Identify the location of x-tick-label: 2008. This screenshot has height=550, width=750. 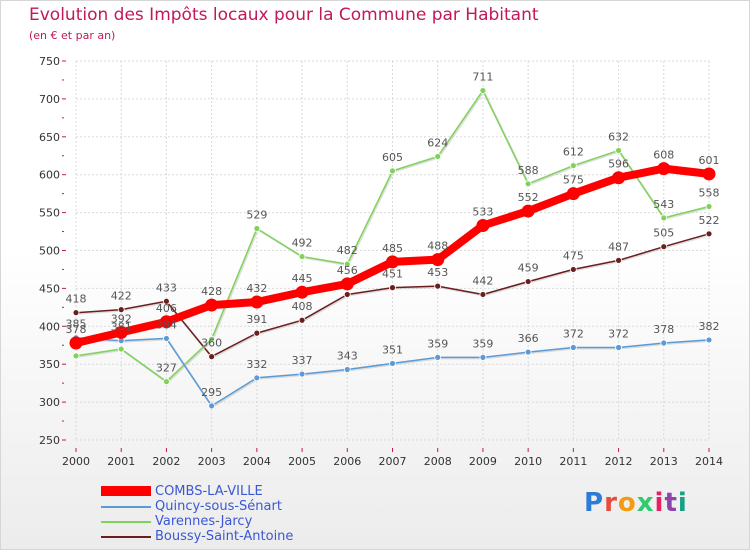
(438, 461).